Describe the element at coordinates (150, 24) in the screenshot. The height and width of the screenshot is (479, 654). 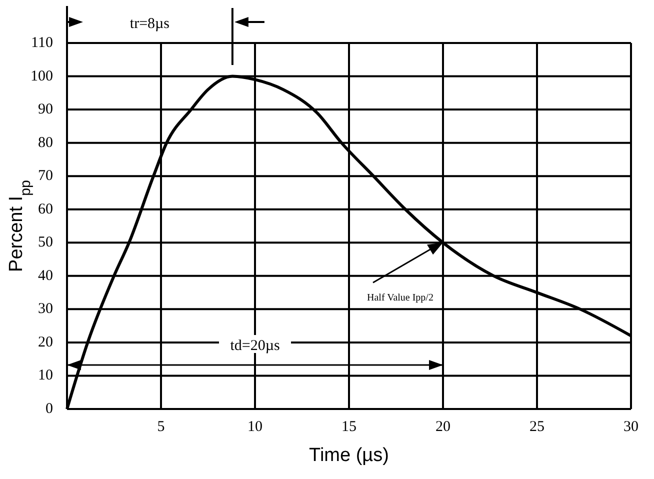
I see `text: tr=8µs` at that location.